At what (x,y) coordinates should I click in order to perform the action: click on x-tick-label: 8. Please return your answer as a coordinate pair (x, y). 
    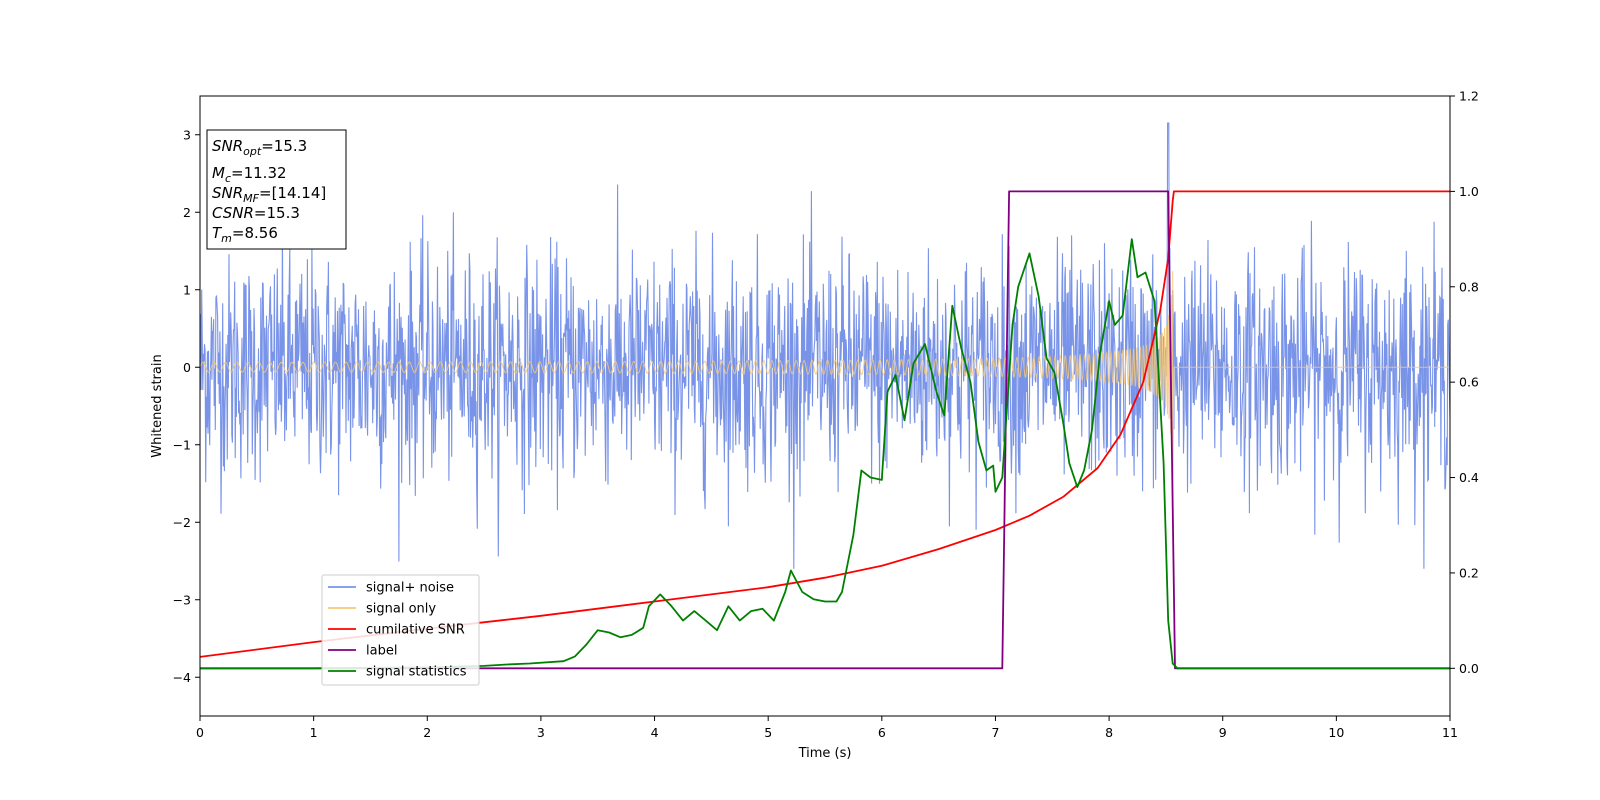
    Looking at the image, I should click on (1109, 732).